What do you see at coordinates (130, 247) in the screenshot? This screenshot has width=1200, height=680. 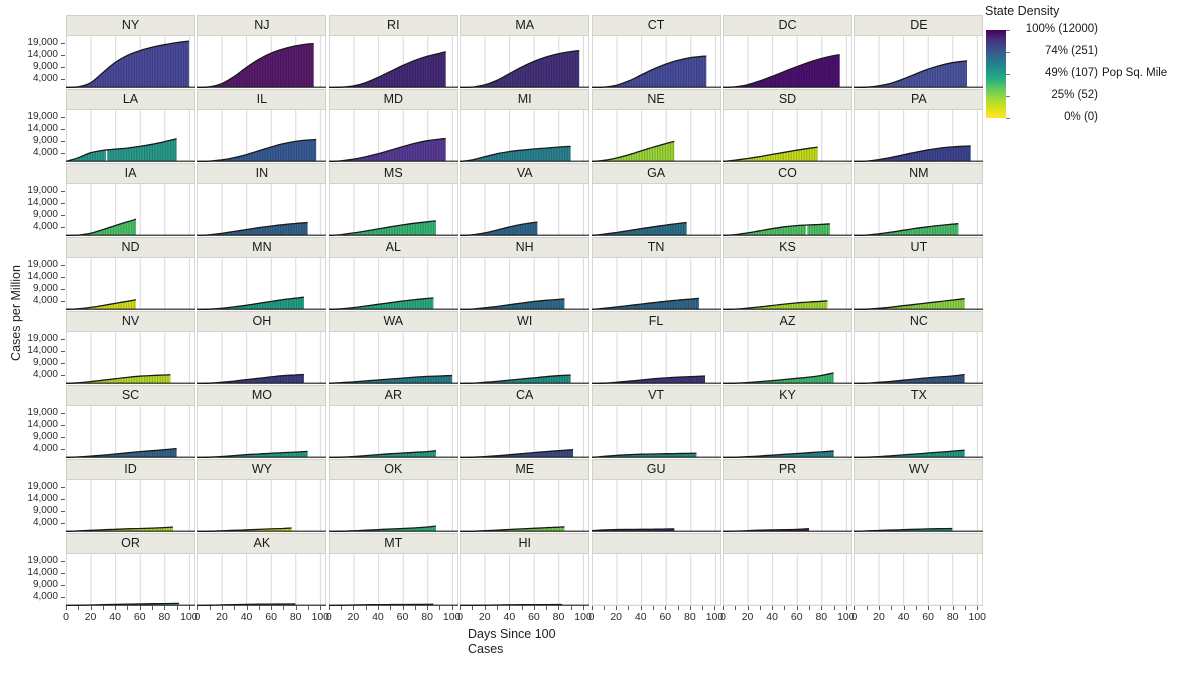 I see `facet-label: ND` at bounding box center [130, 247].